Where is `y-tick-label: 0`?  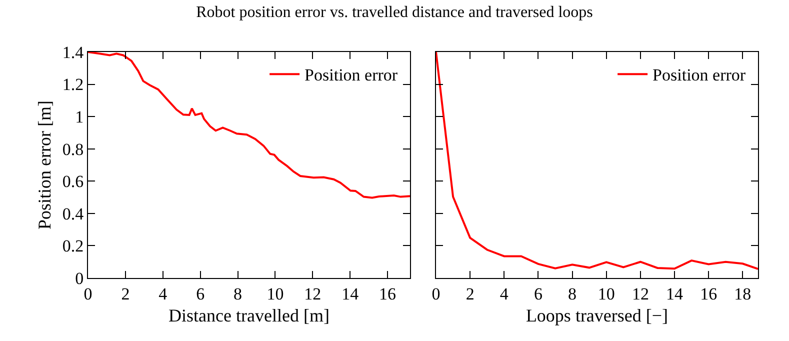 y-tick-label: 0 is located at coordinates (79, 278).